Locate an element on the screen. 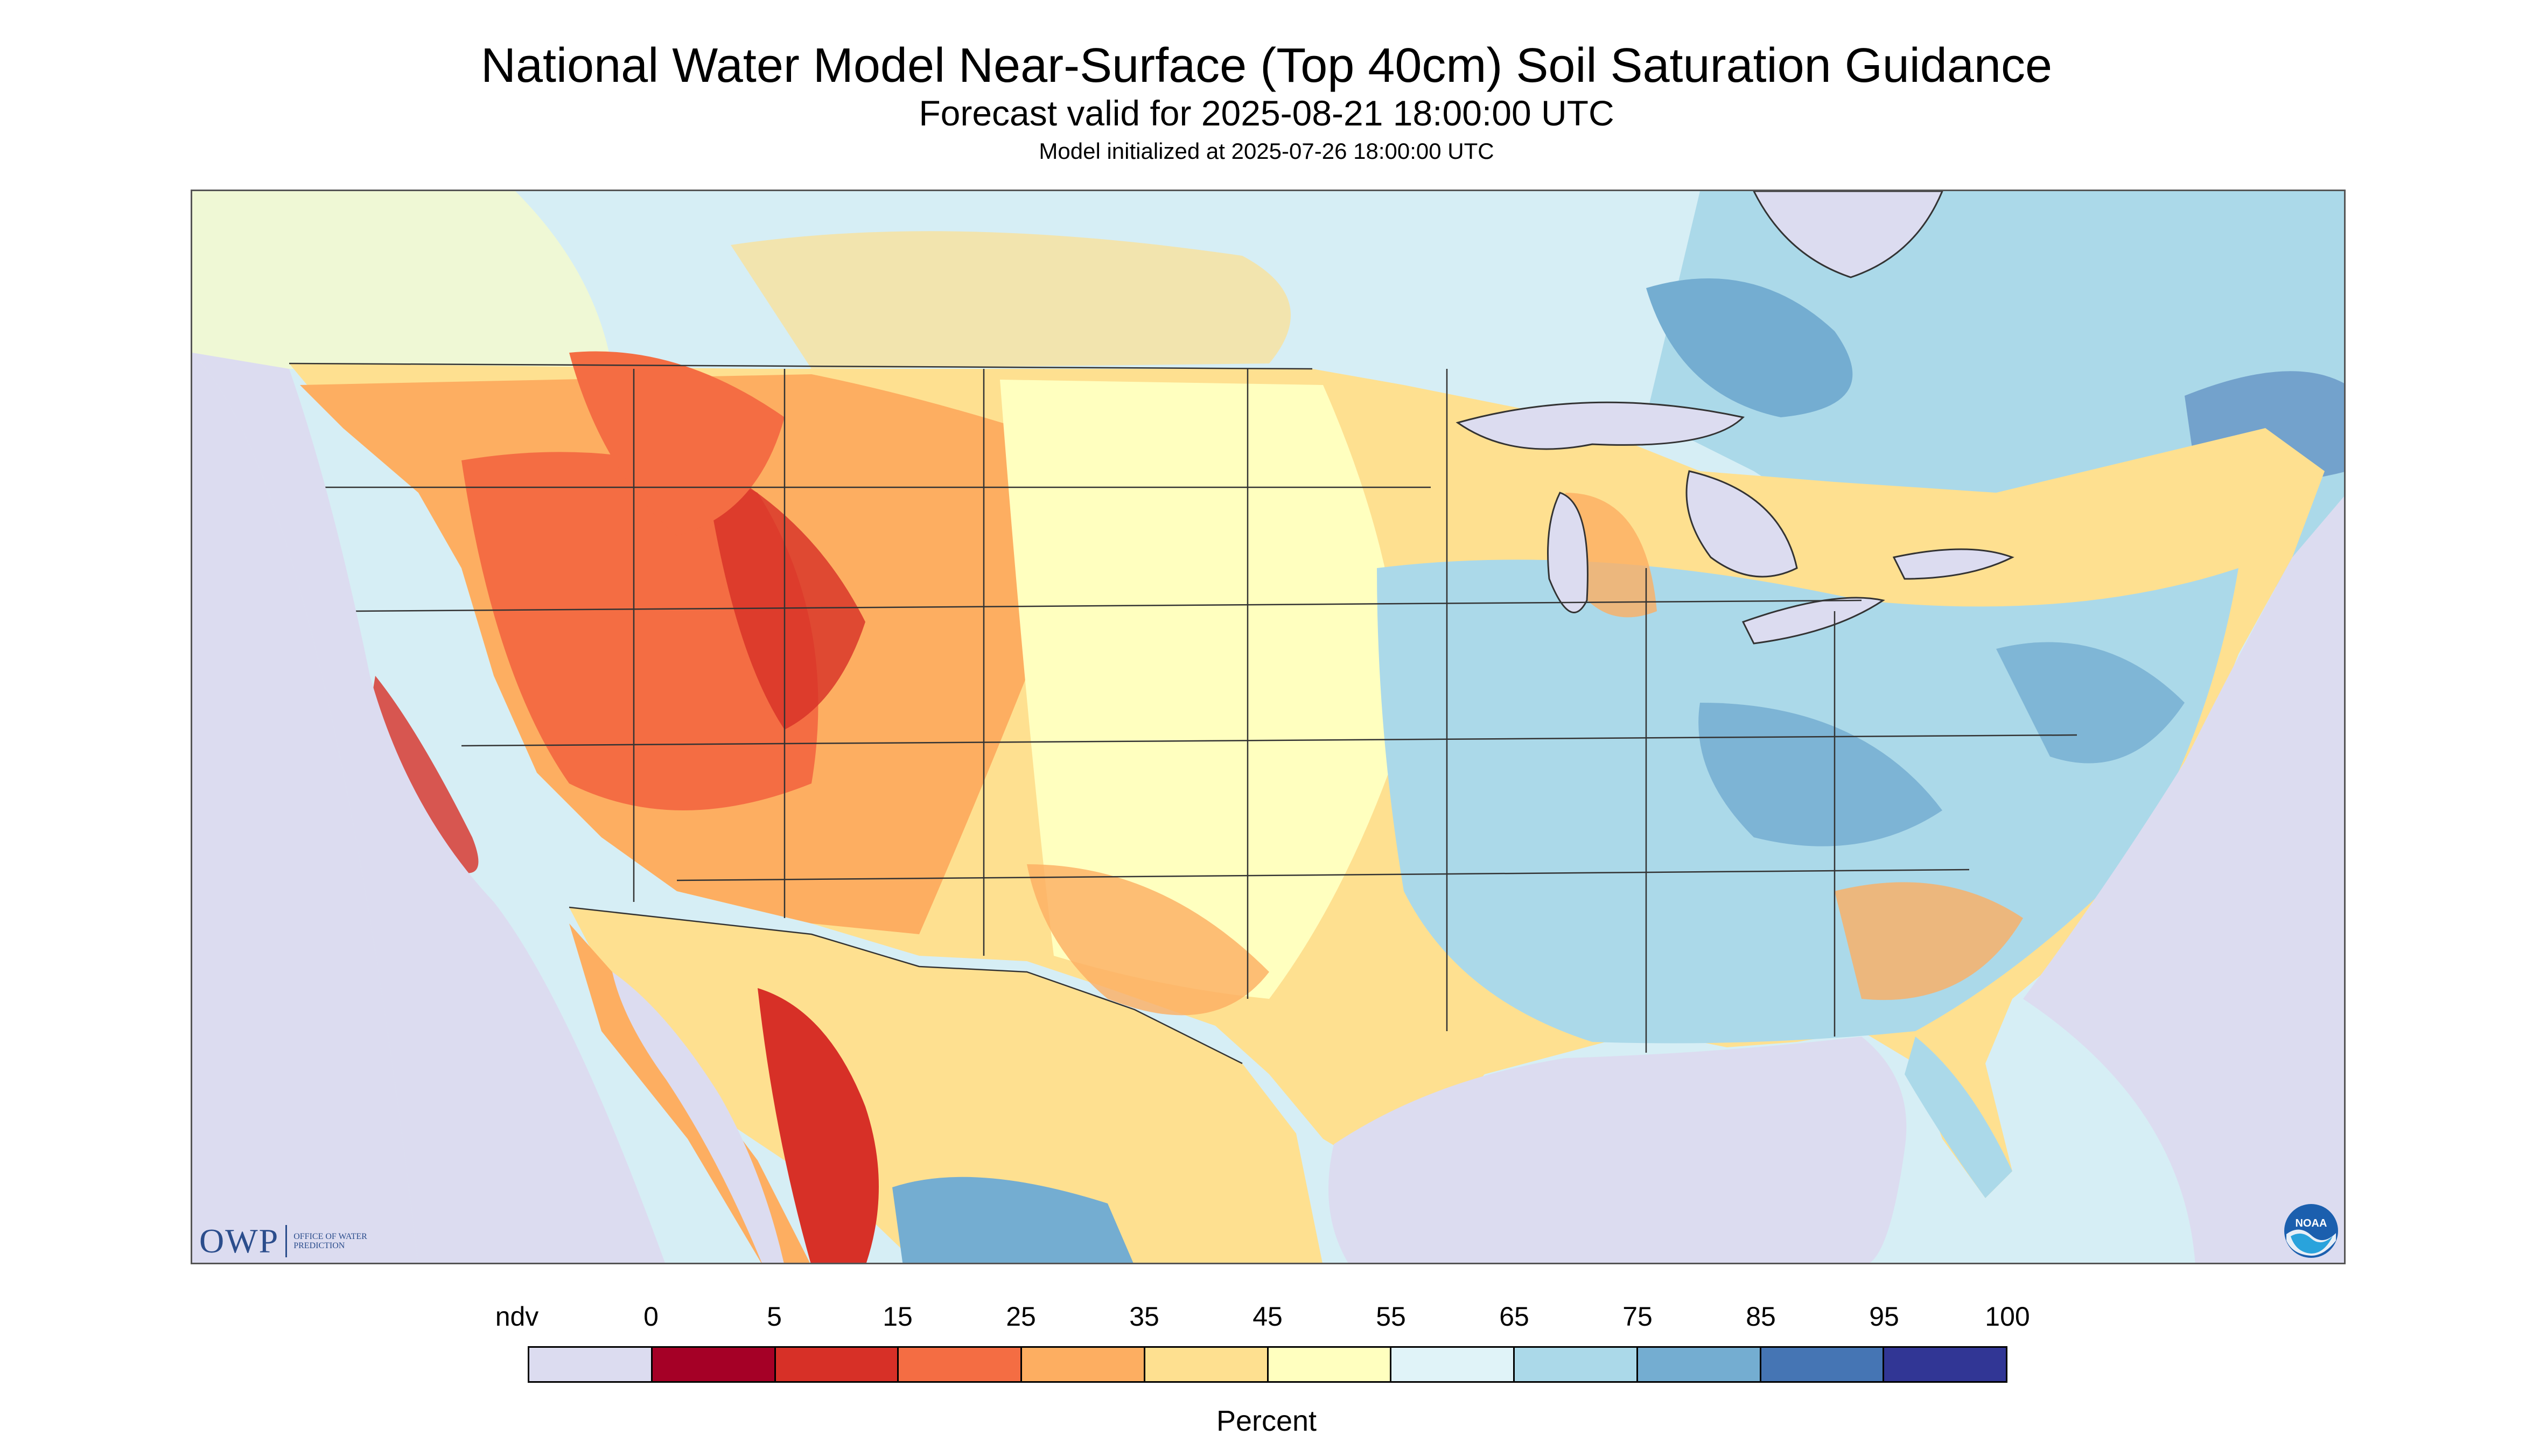  colorbar-tick: 85 is located at coordinates (1761, 1316).